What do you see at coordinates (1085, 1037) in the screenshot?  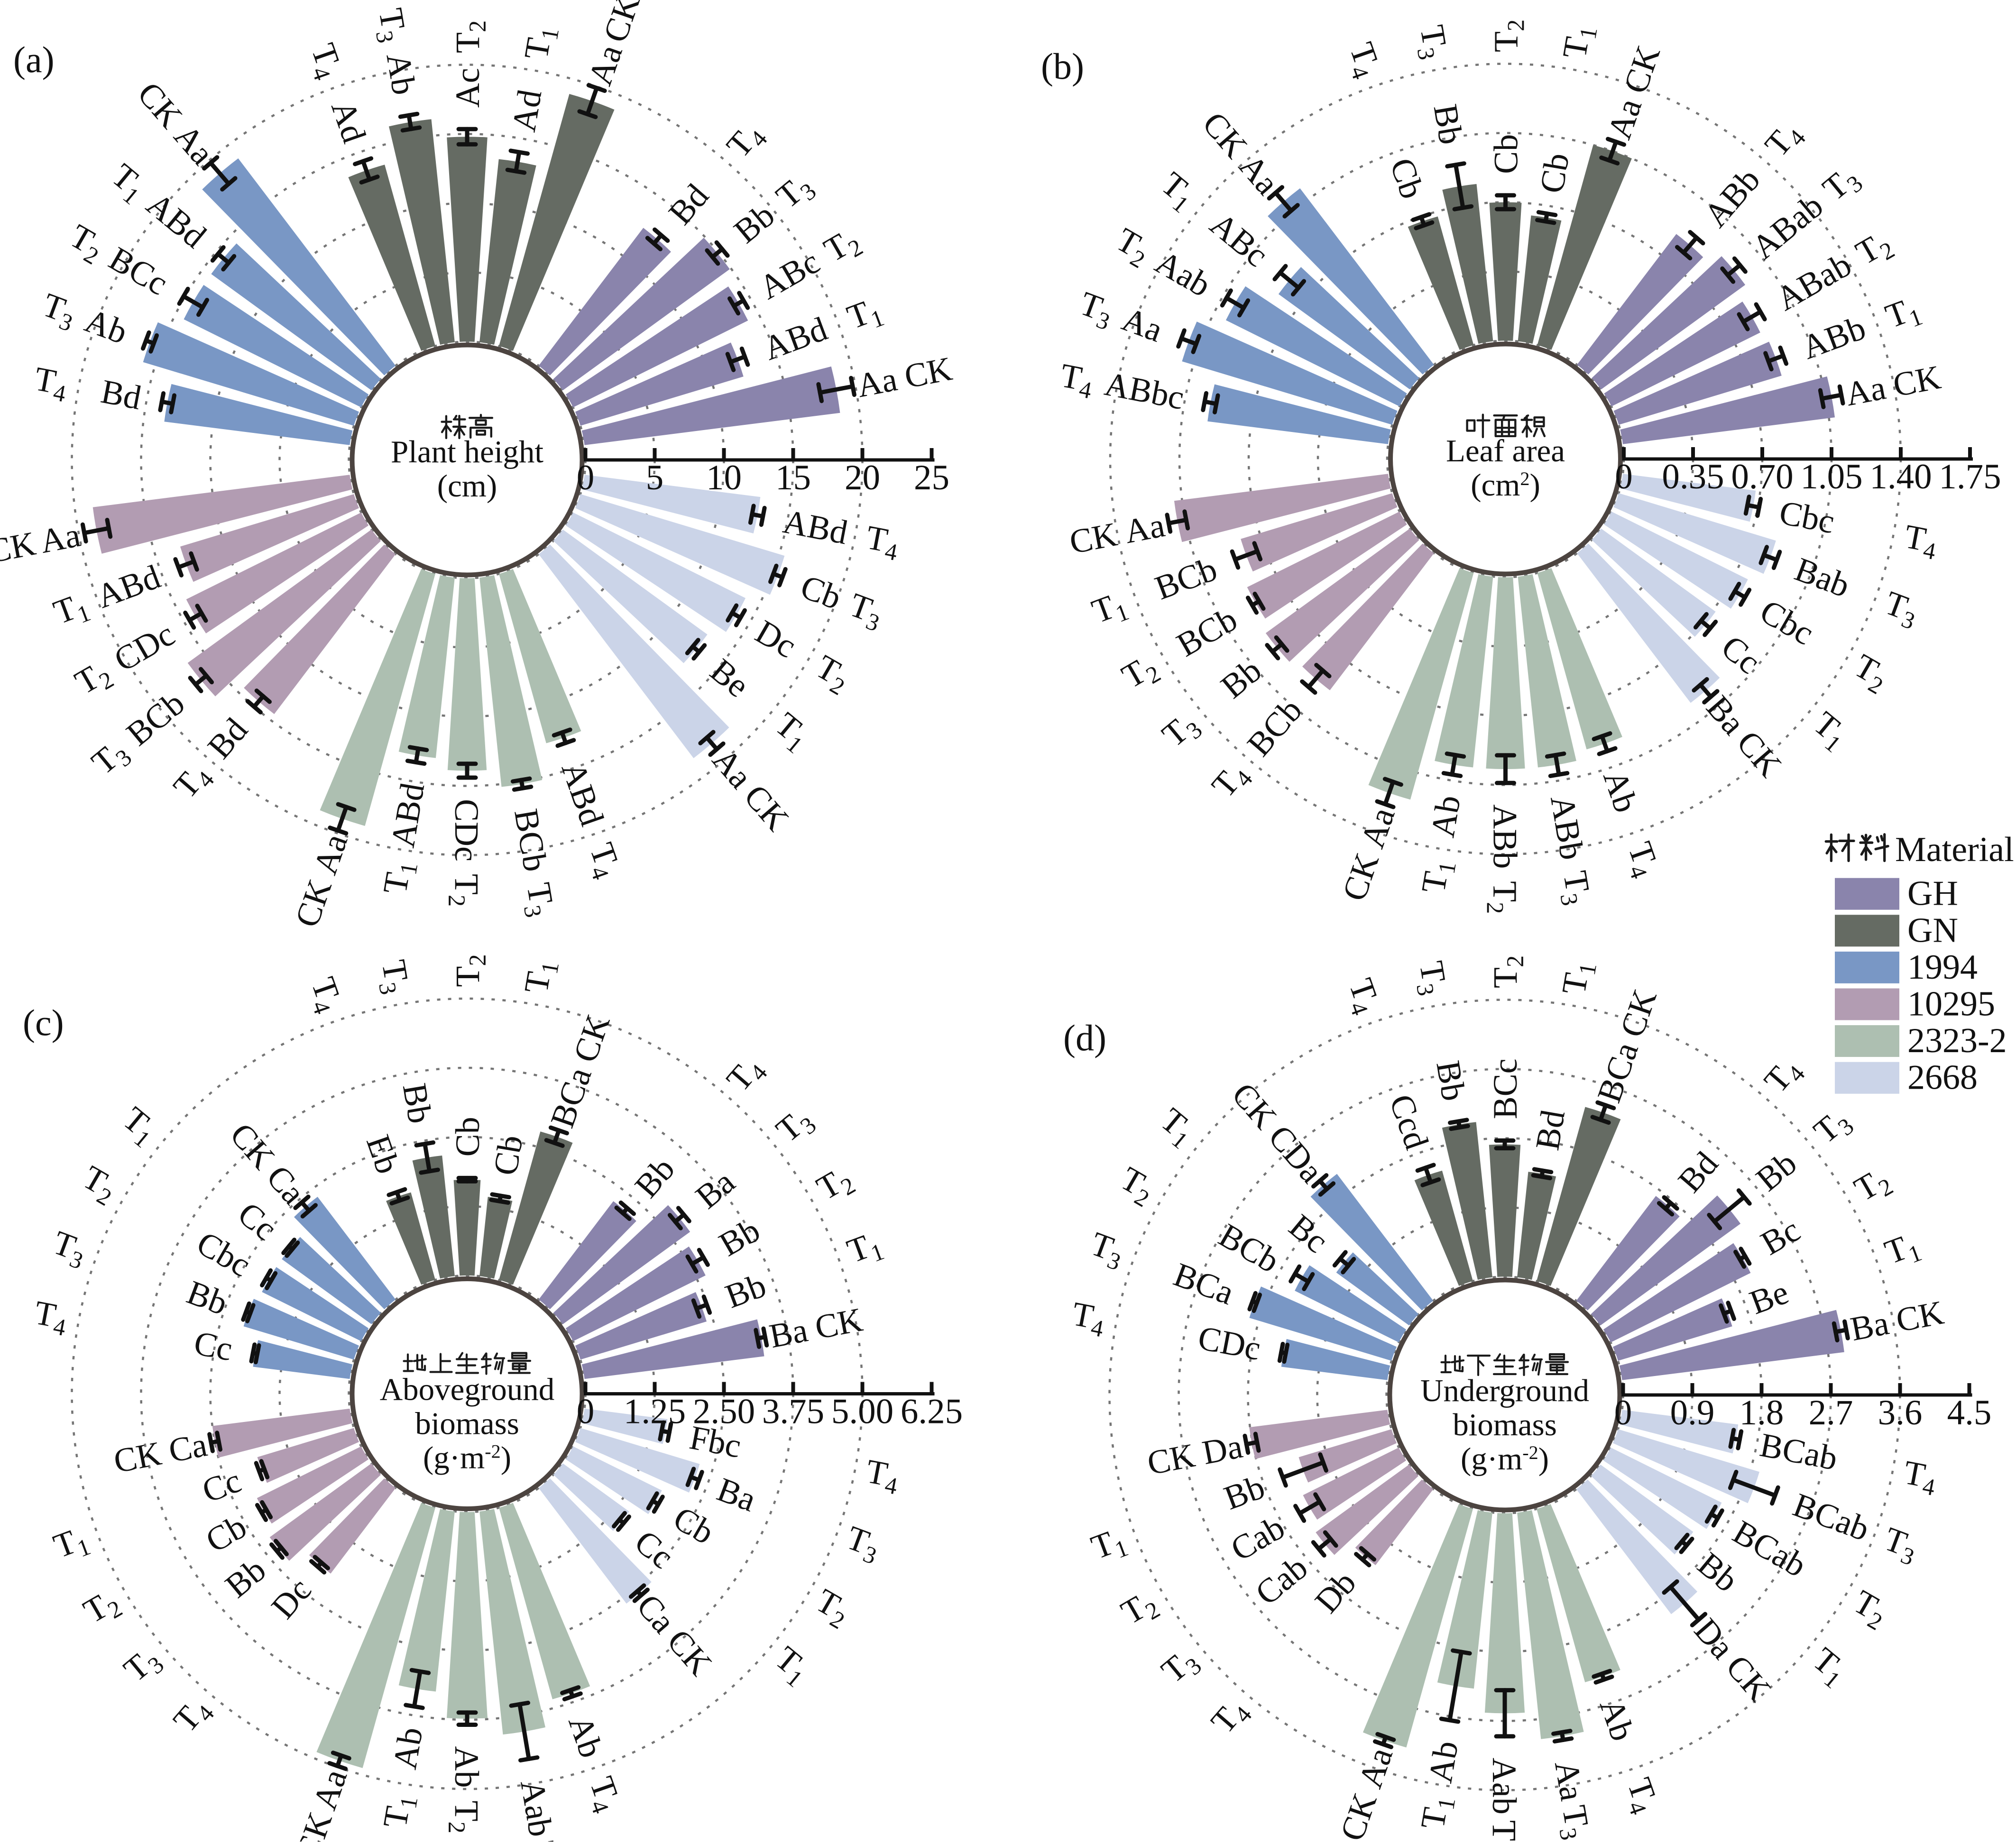 I see `svg-text: (d)` at bounding box center [1085, 1037].